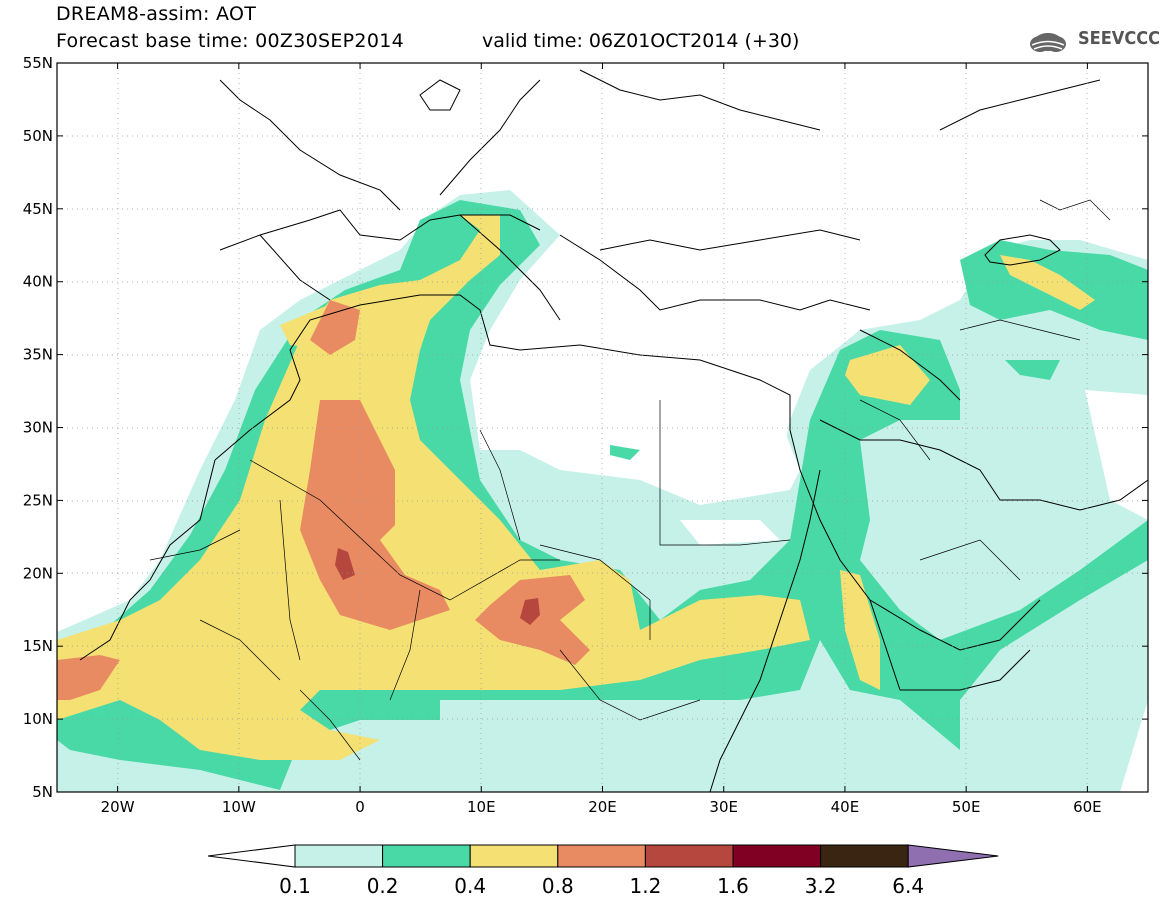 This screenshot has width=1165, height=905. Describe the element at coordinates (470, 886) in the screenshot. I see `colorbar-level-label: 0.4` at that location.